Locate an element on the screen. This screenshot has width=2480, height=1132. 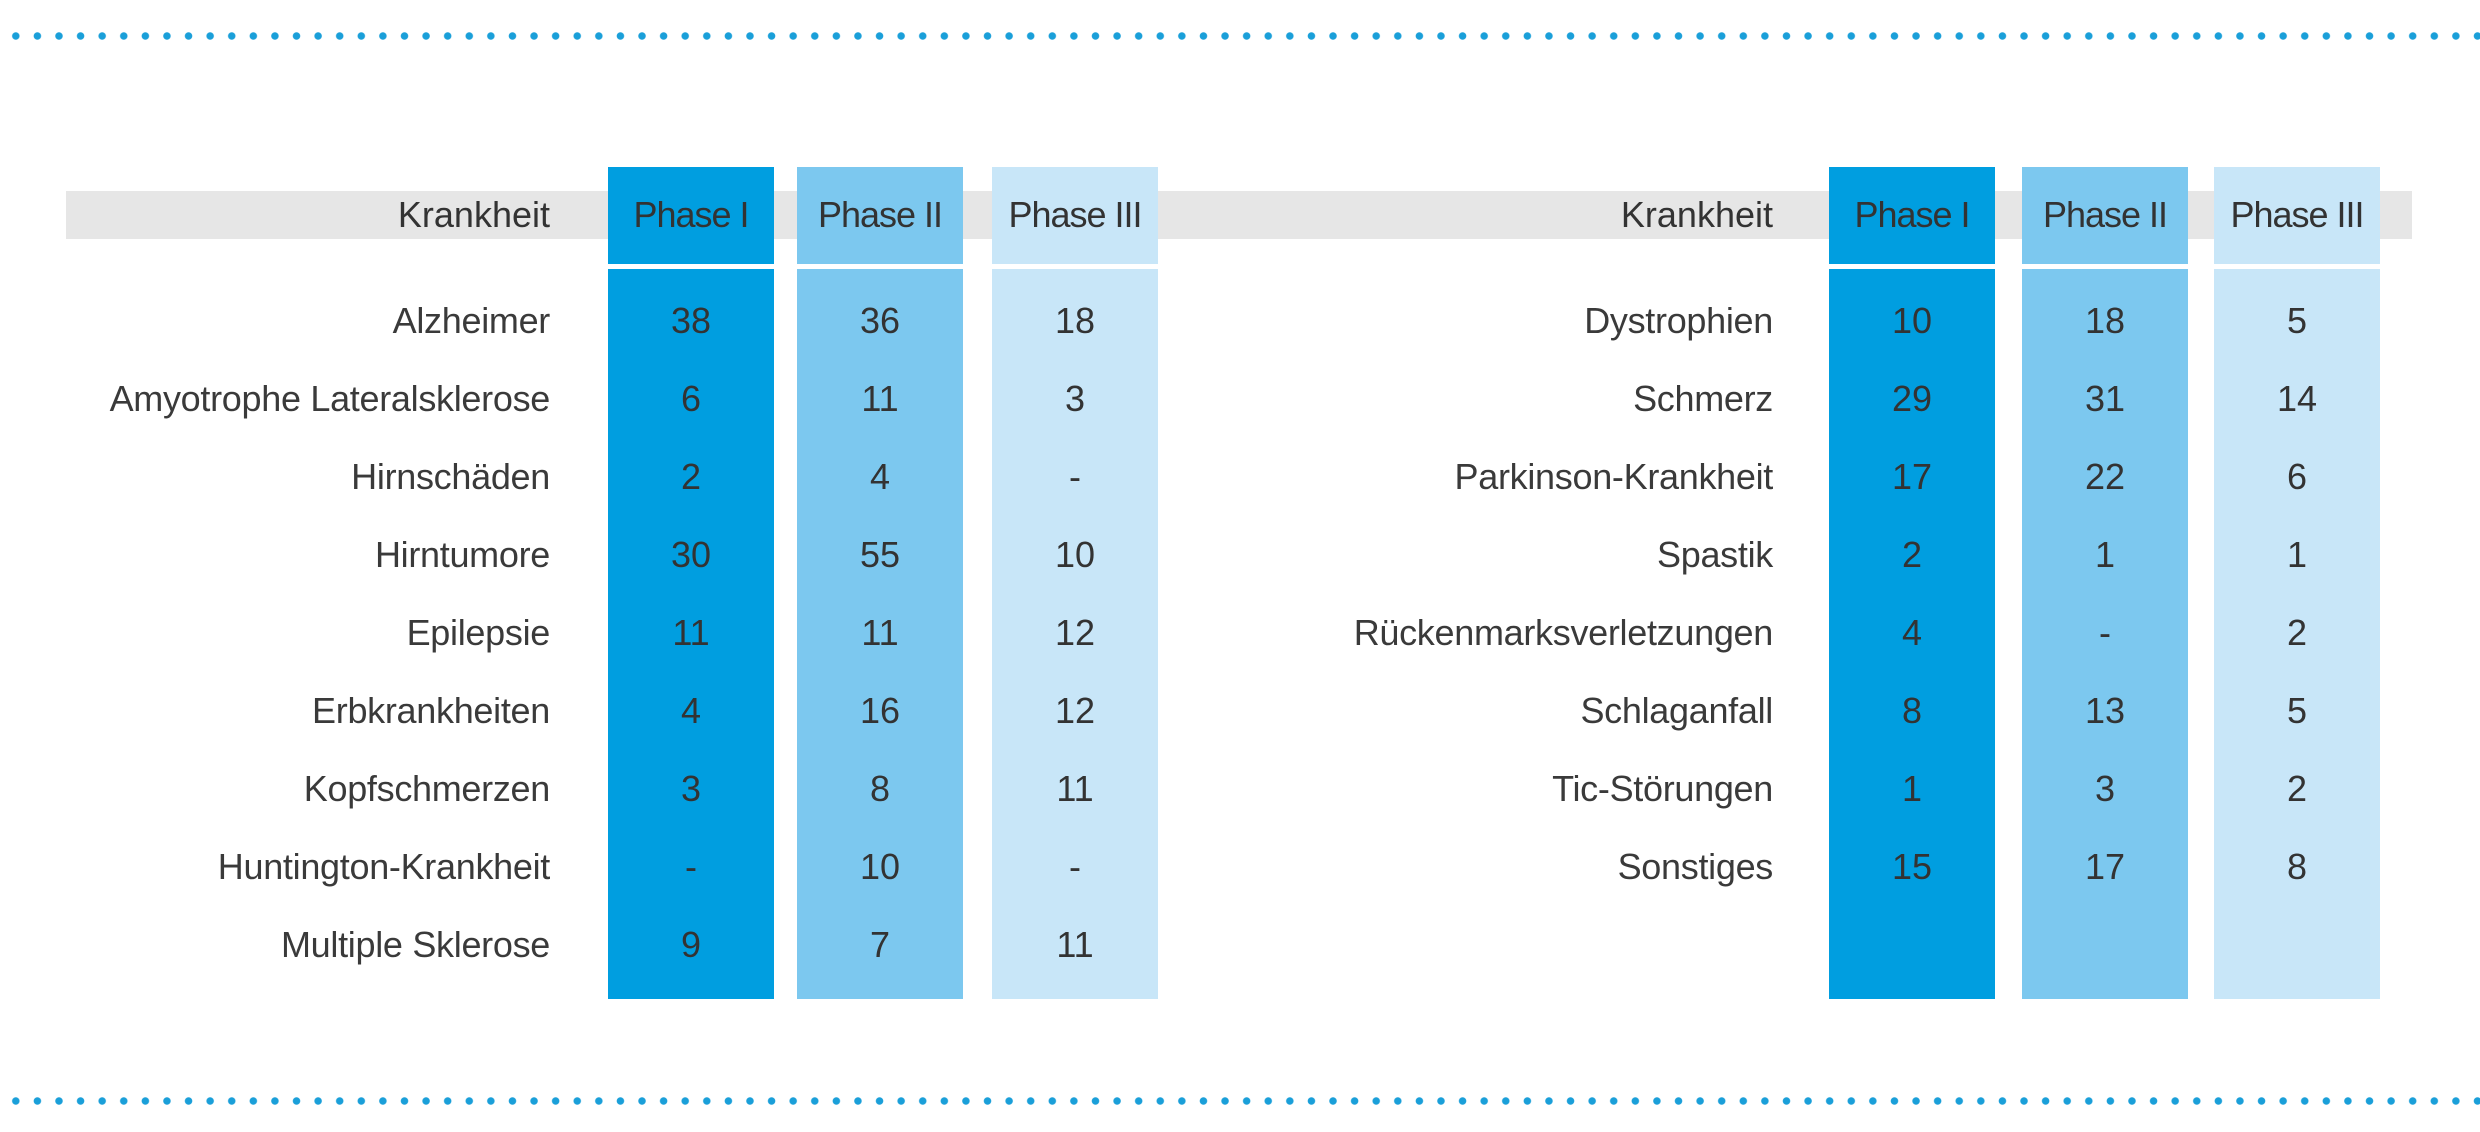
cell-phase-1: 6 is located at coordinates (691, 398).